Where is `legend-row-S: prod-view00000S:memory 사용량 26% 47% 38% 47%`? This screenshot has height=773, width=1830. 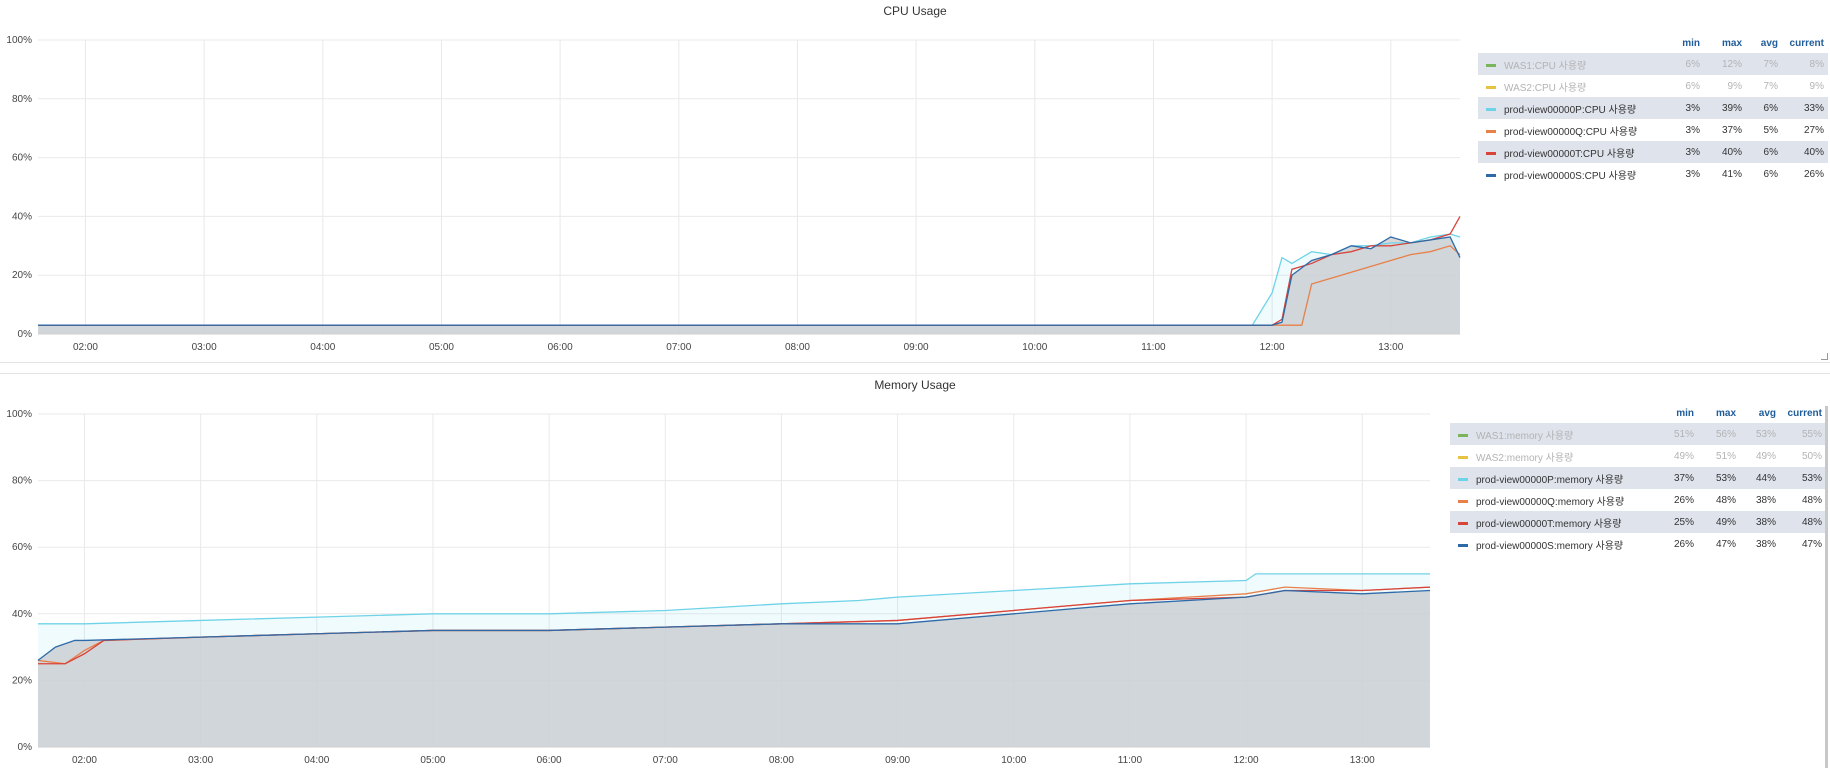
legend-row-S: prod-view00000S:memory 사용량 26% 47% 38% 47% is located at coordinates (1638, 544).